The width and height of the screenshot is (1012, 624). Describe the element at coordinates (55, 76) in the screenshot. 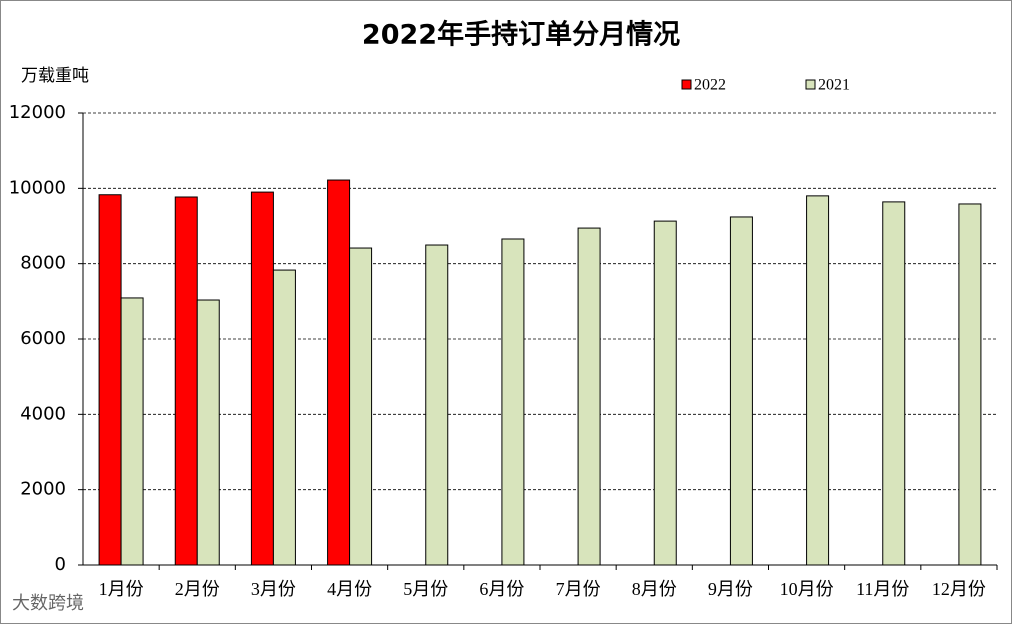

I see `y-axis-label: 万载重吨` at that location.